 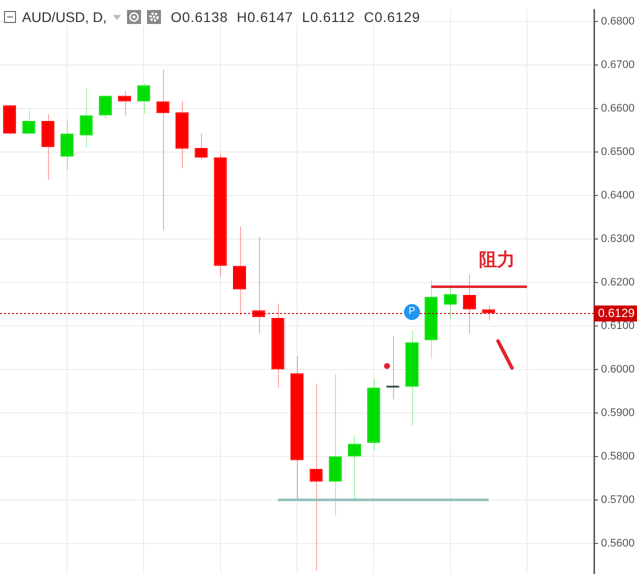 I want to click on annotation: 阻力, so click(x=497, y=259).